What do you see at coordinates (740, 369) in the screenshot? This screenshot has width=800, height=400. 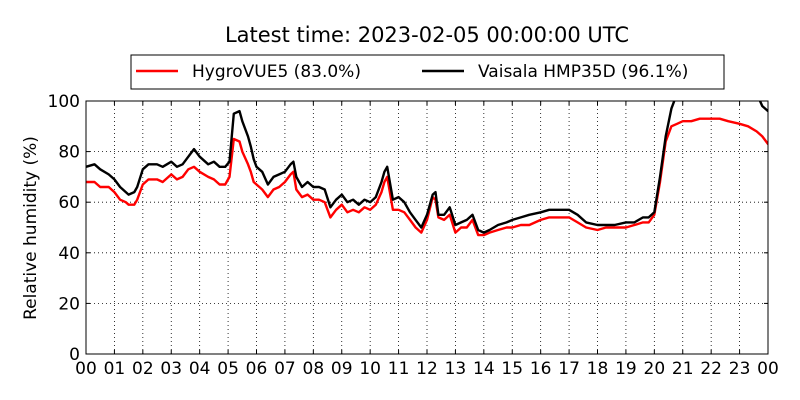 I see `x-tick-label: 23` at bounding box center [740, 369].